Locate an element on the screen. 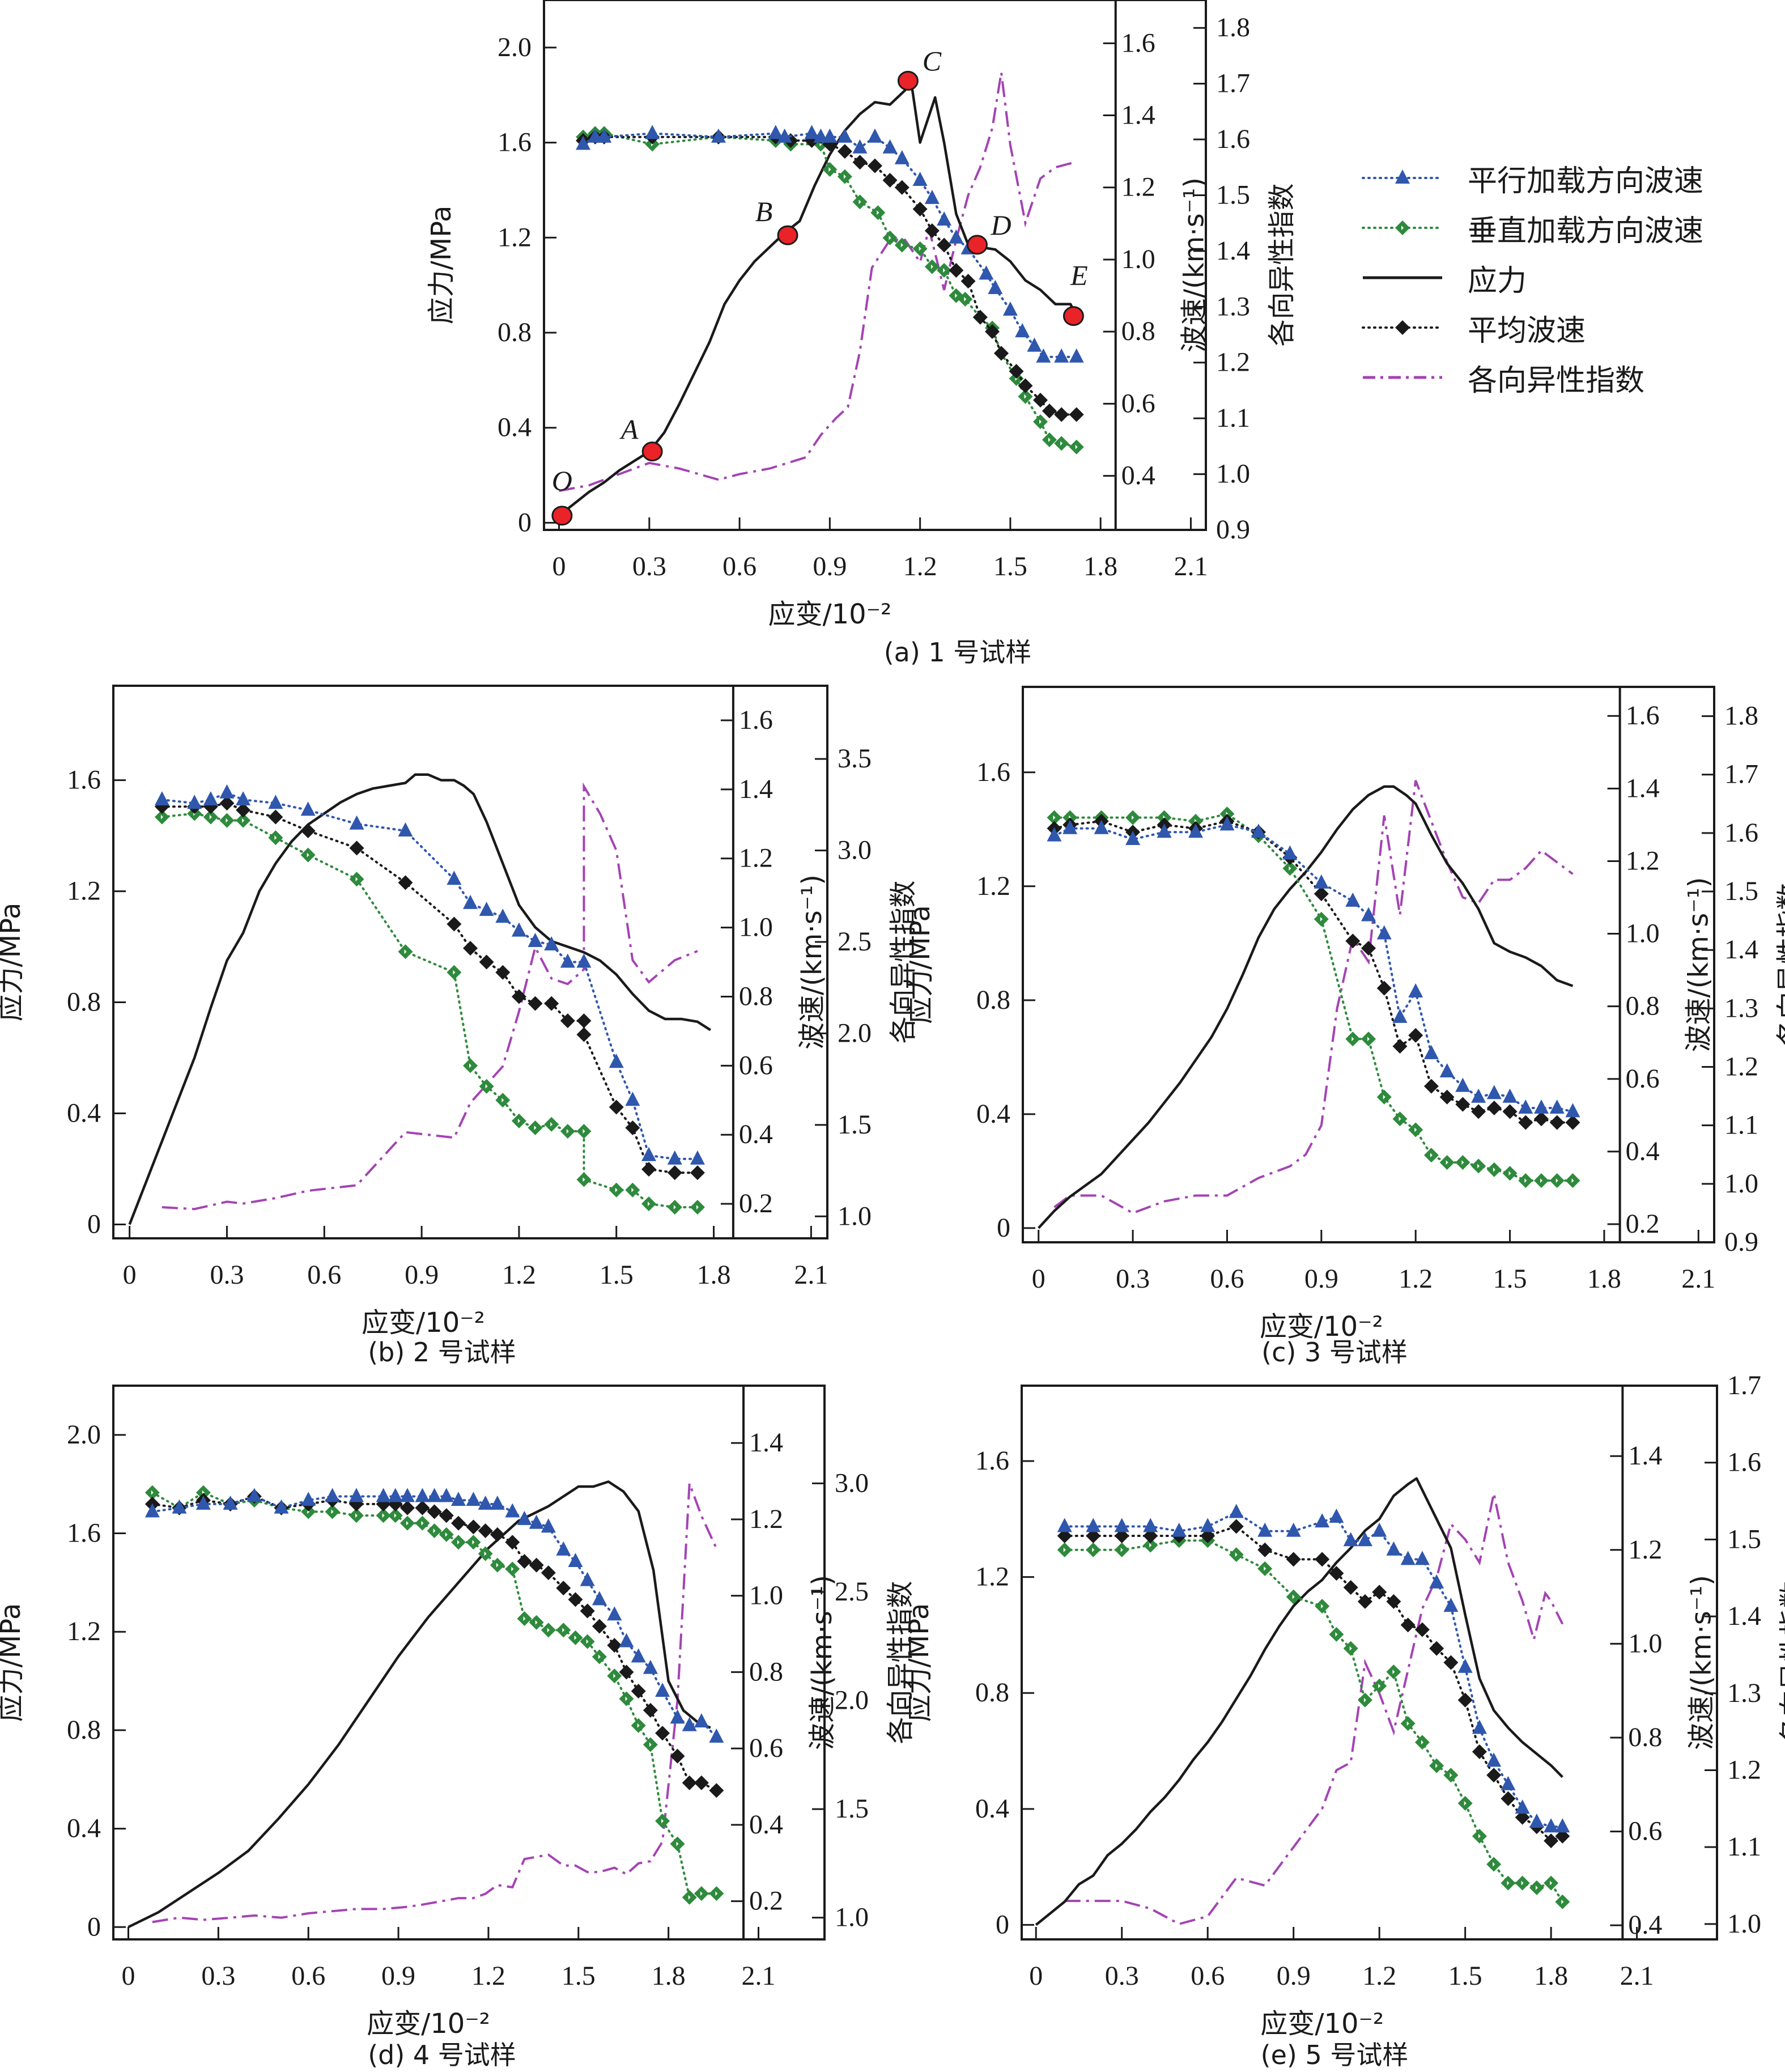 The width and height of the screenshot is (1785, 2072). x-axis-label: 应变/10⁻² is located at coordinates (423, 1323).